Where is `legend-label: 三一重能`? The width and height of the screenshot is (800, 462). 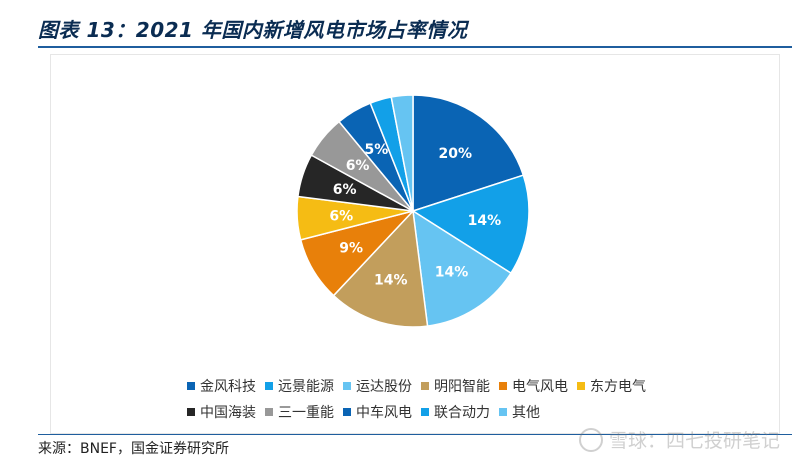 legend-label: 三一重能 is located at coordinates (306, 413).